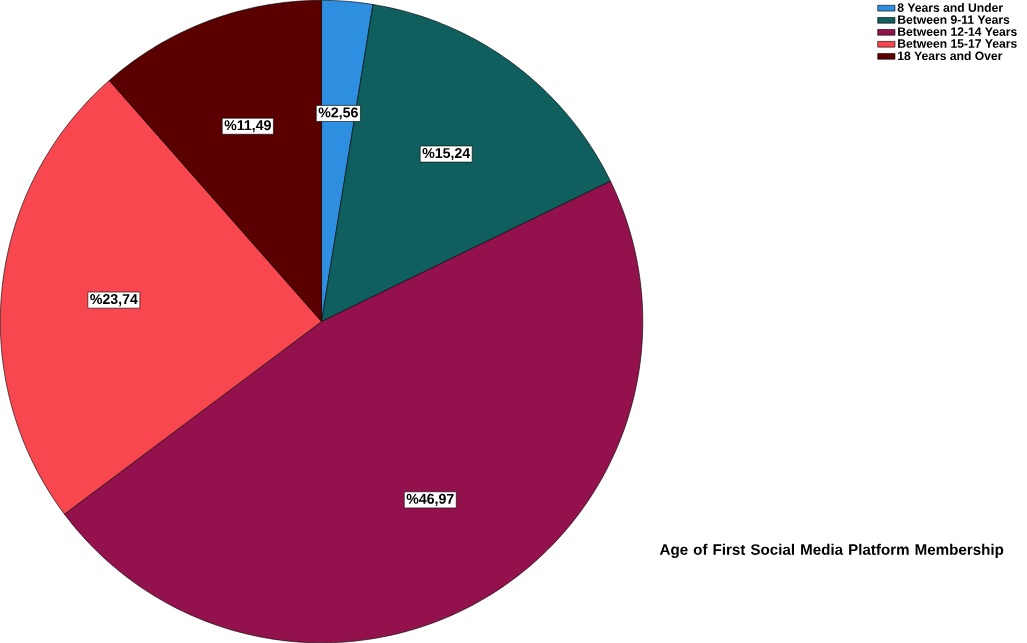 The width and height of the screenshot is (1027, 643). Describe the element at coordinates (831, 550) in the screenshot. I see `text: Age of First Social Media Platform Membership` at that location.